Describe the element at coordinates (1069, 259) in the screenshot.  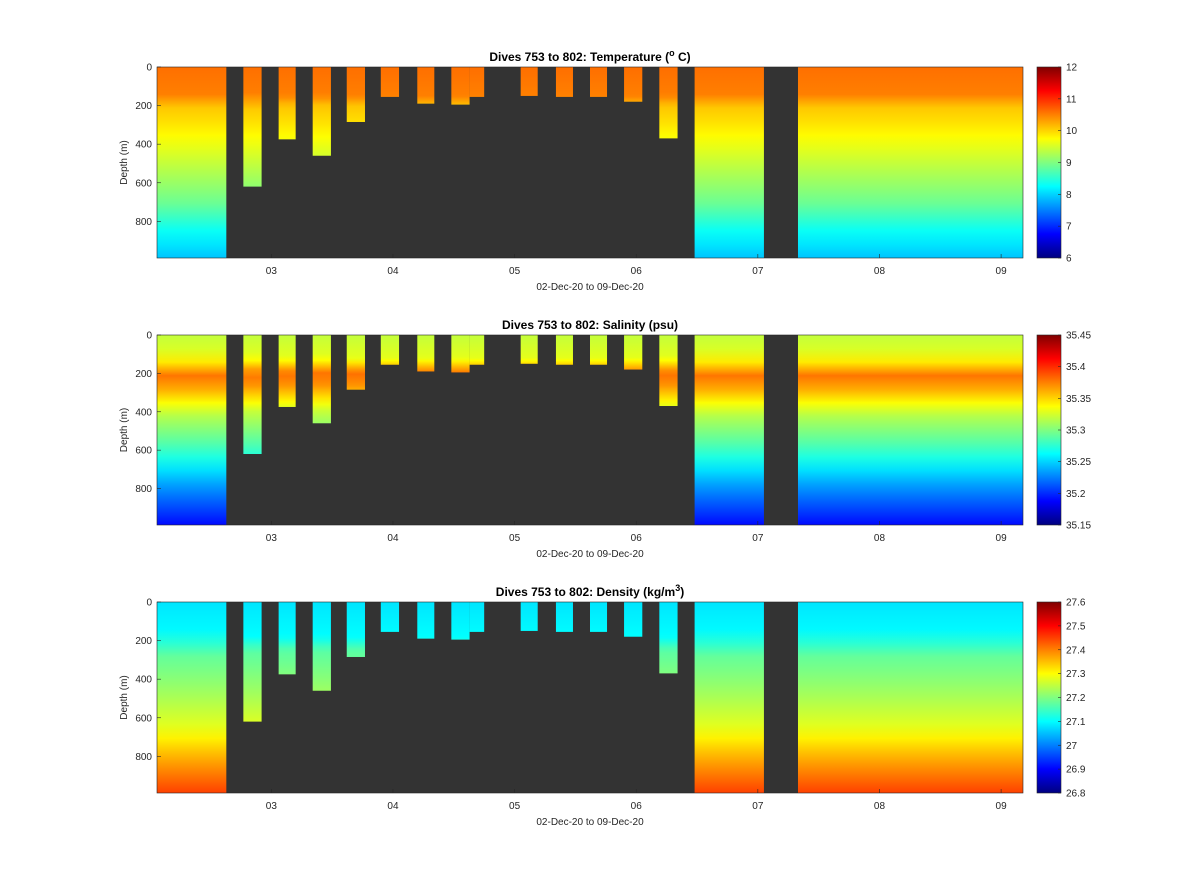
I see `colorbar-tick-label: 6` at that location.